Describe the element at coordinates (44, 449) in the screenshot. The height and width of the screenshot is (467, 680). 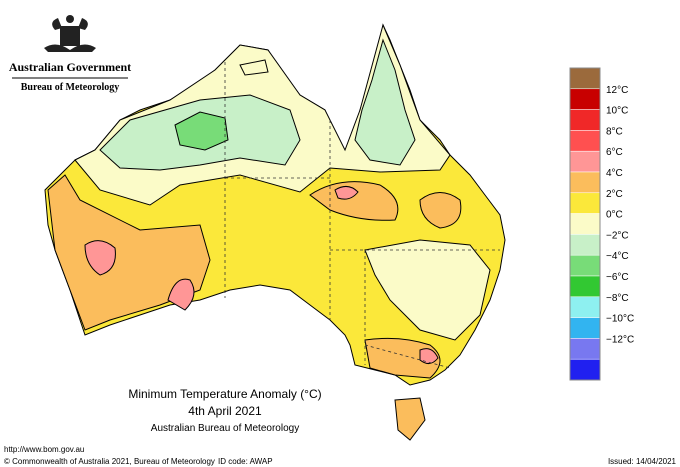
I see `footer-url: http://www.bom.gov.au` at that location.